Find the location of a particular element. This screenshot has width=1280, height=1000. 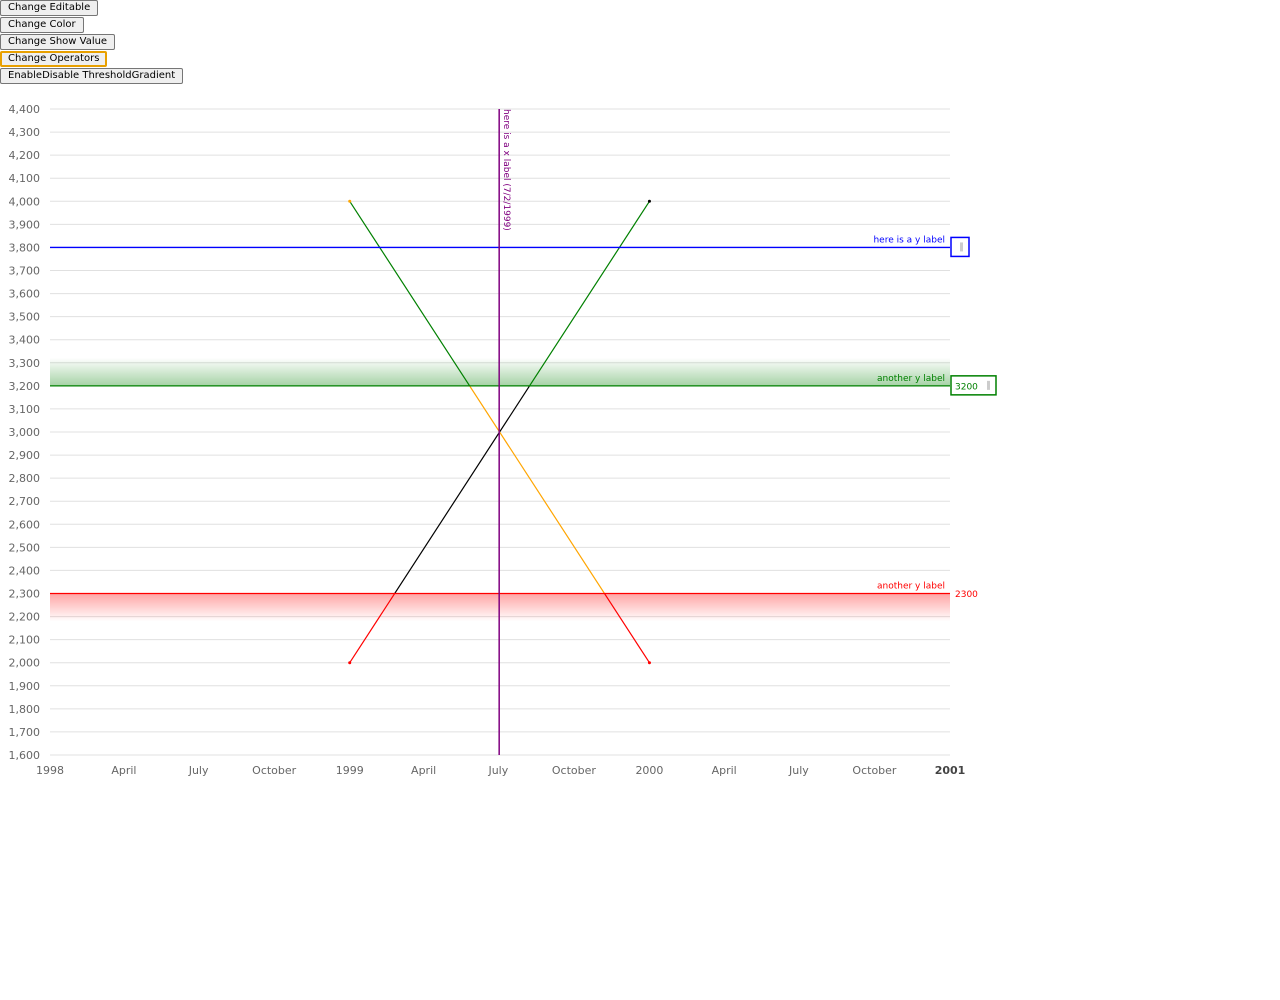

y-tick-label: 2,500 is located at coordinates (25, 547).